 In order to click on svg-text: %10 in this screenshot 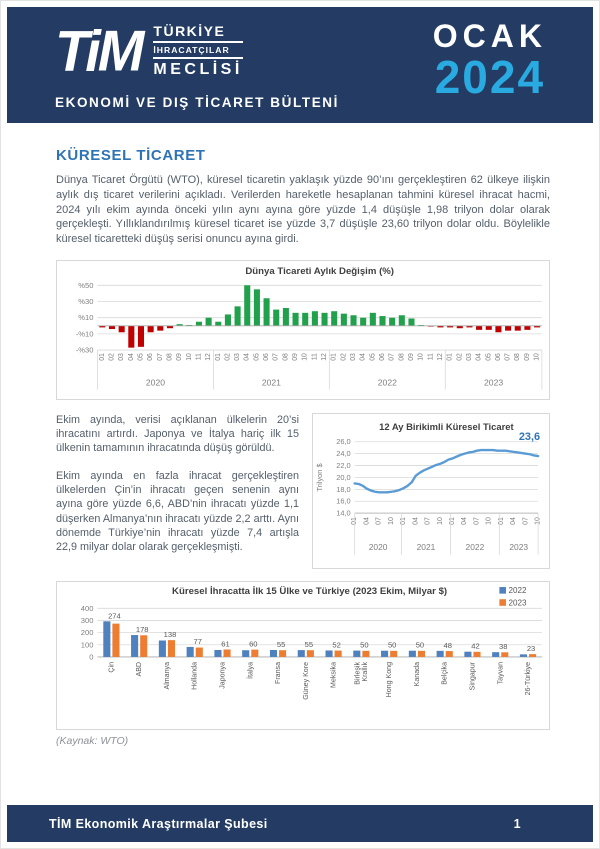, I will do `click(85, 317)`.